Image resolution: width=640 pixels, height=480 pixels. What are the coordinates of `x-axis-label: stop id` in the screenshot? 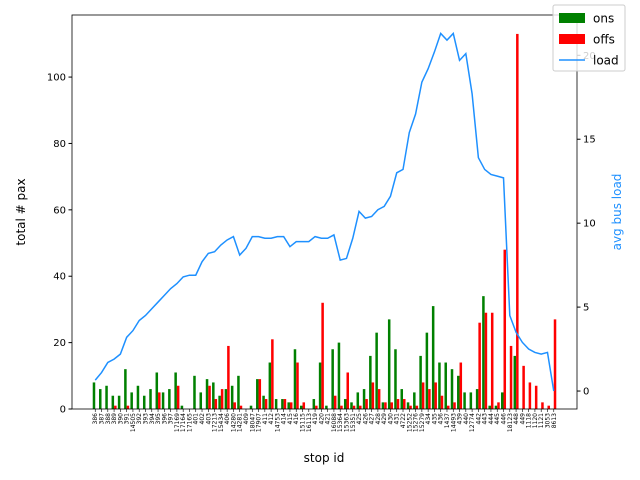 It's located at (324, 458).